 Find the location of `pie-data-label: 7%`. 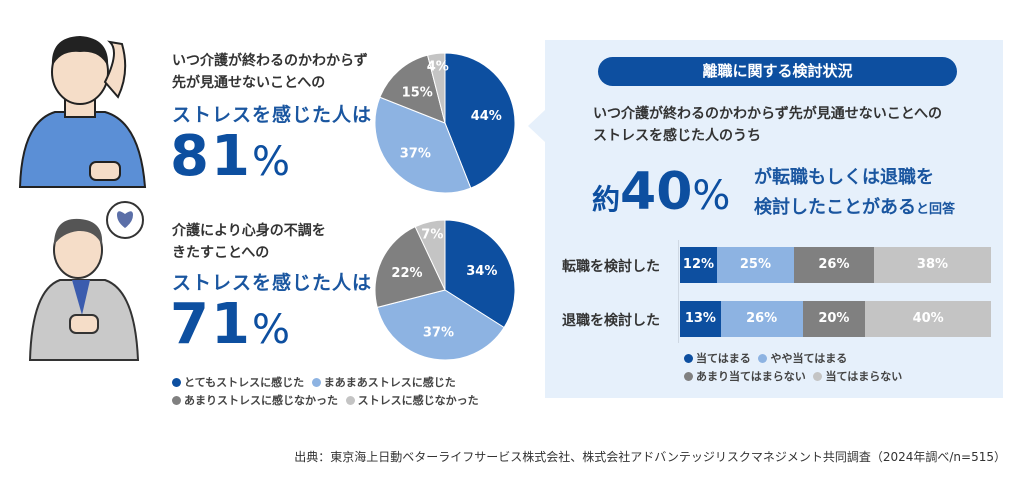

pie-data-label: 7% is located at coordinates (432, 234).